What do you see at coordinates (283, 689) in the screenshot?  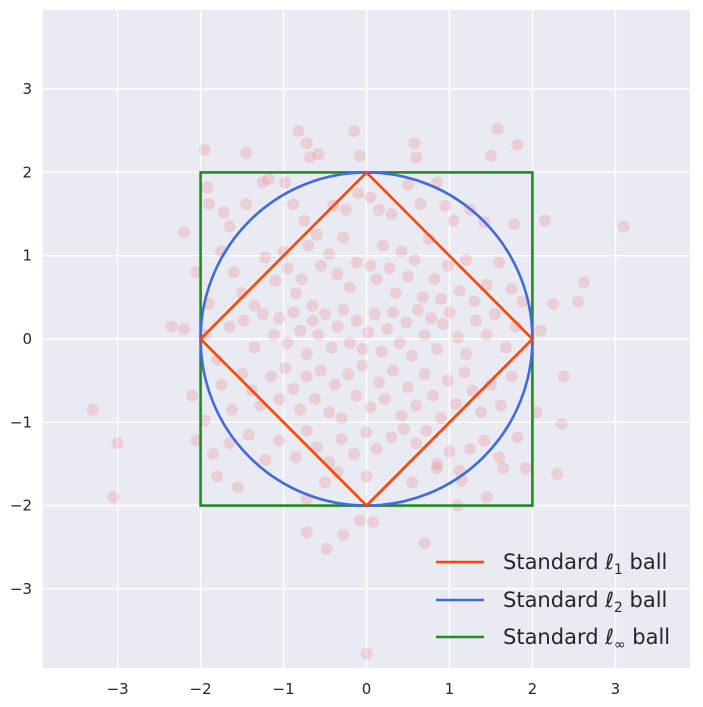 I see `x-tick-label: −1` at bounding box center [283, 689].